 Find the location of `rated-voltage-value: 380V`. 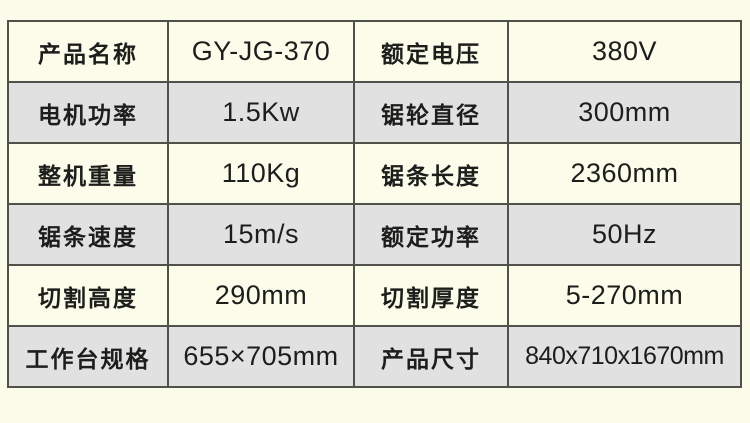

rated-voltage-value: 380V is located at coordinates (624, 51).